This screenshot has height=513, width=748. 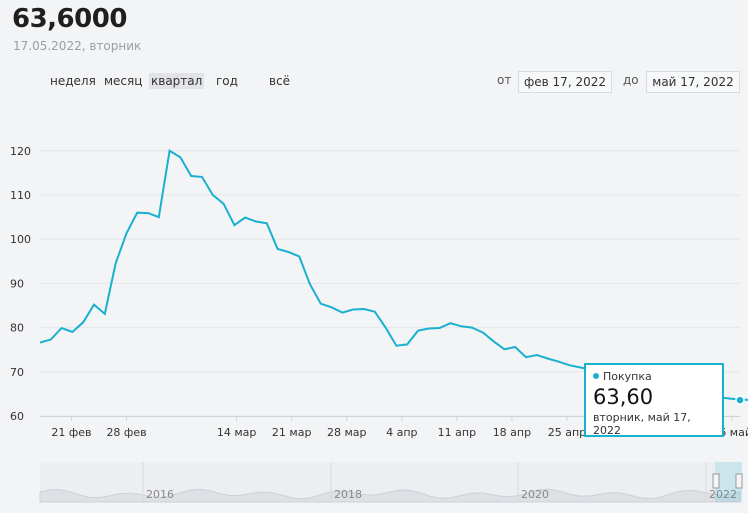 What do you see at coordinates (348, 494) in the screenshot?
I see `navigator-year-label: 2018` at bounding box center [348, 494].